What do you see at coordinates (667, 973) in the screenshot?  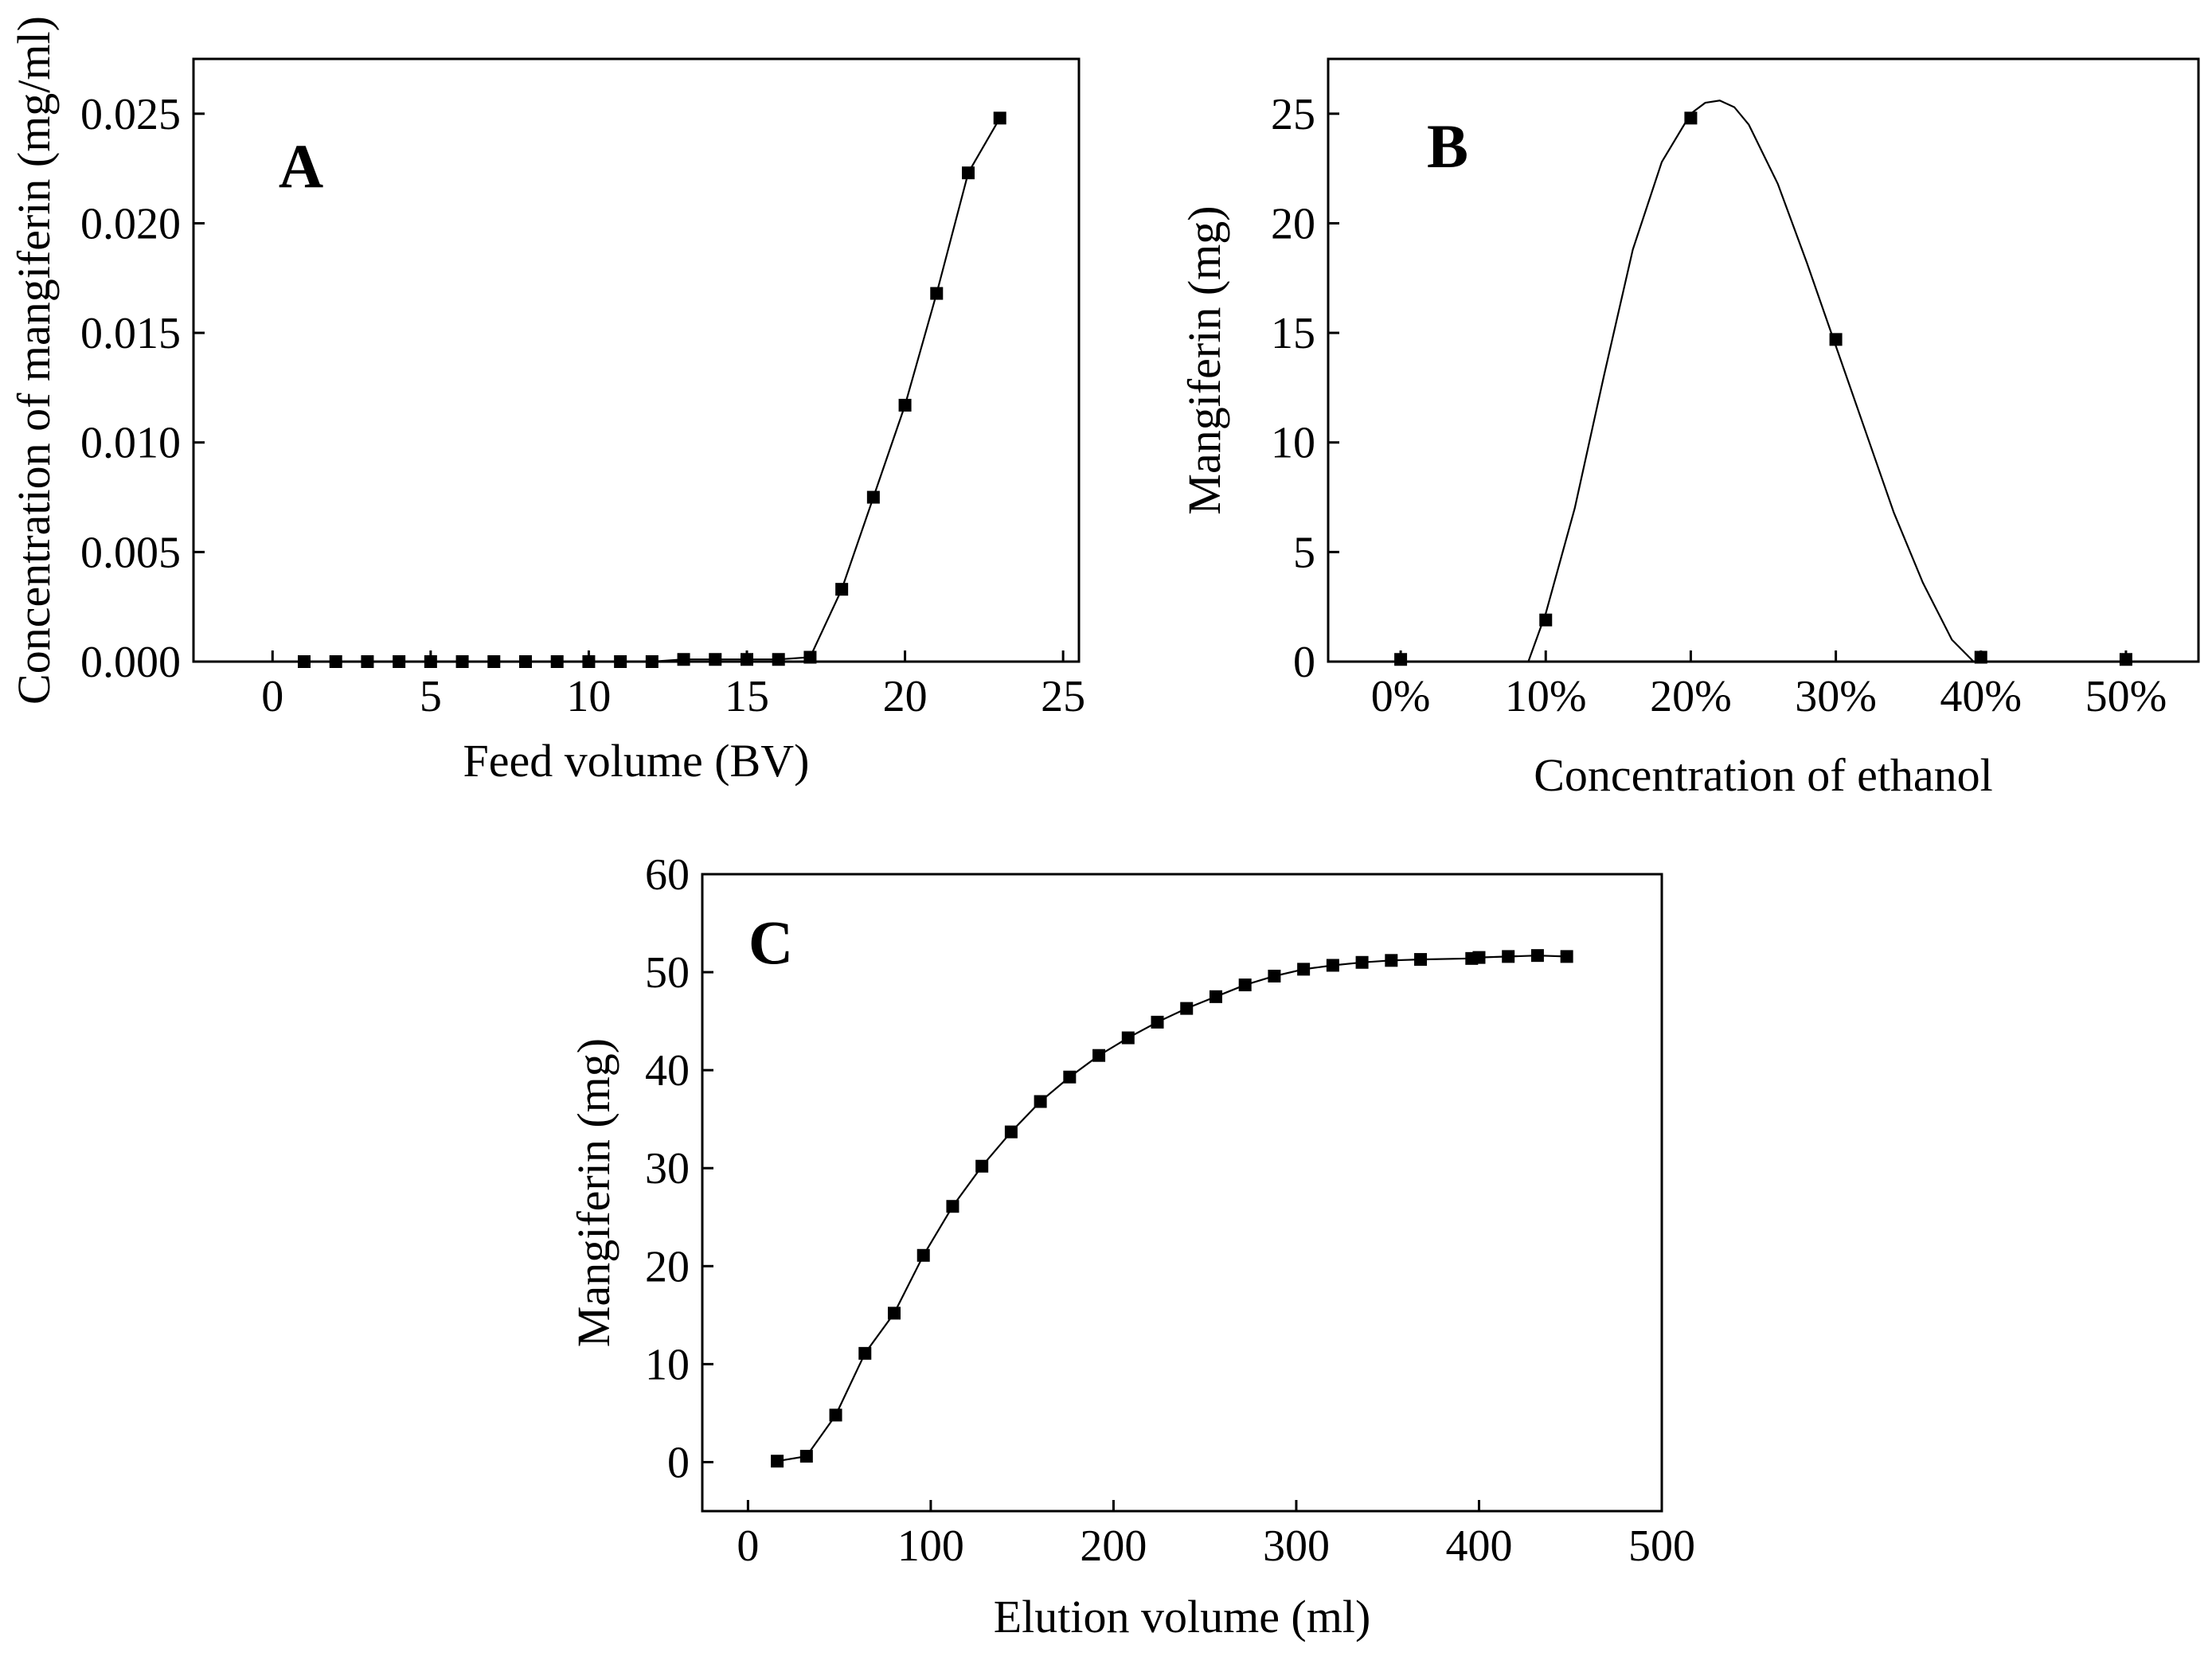 I see `y-tick-label: 50` at bounding box center [667, 973].